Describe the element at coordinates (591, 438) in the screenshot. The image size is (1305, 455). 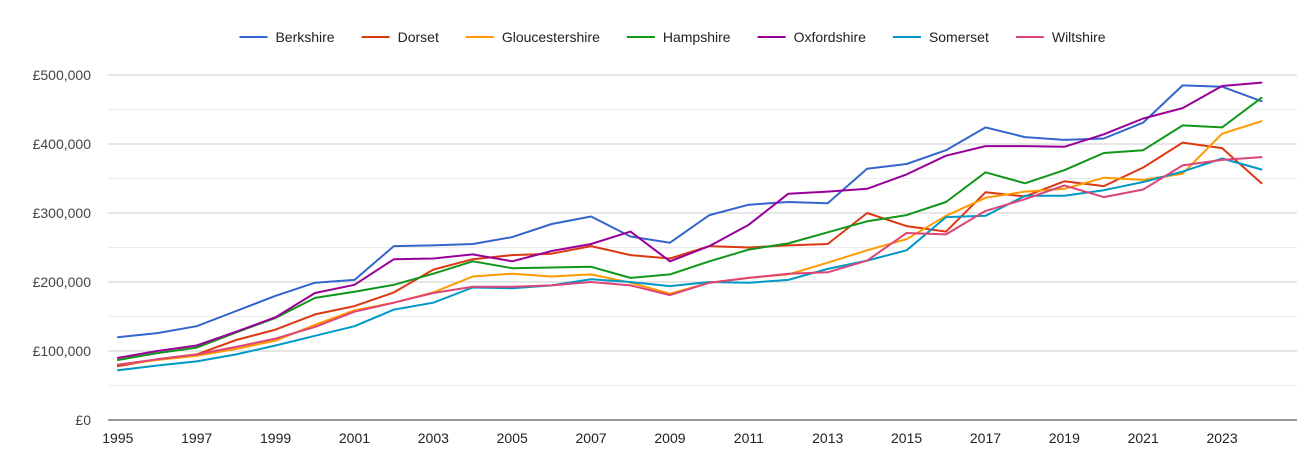
I see `x-tick-label: 2007` at that location.